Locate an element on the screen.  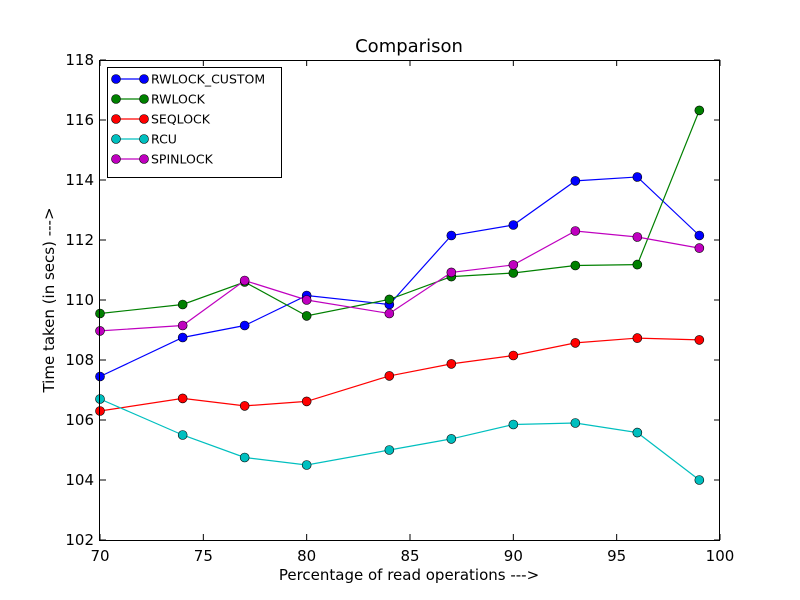
x-axis-label: Percentage of read operations ---> is located at coordinates (409, 575).